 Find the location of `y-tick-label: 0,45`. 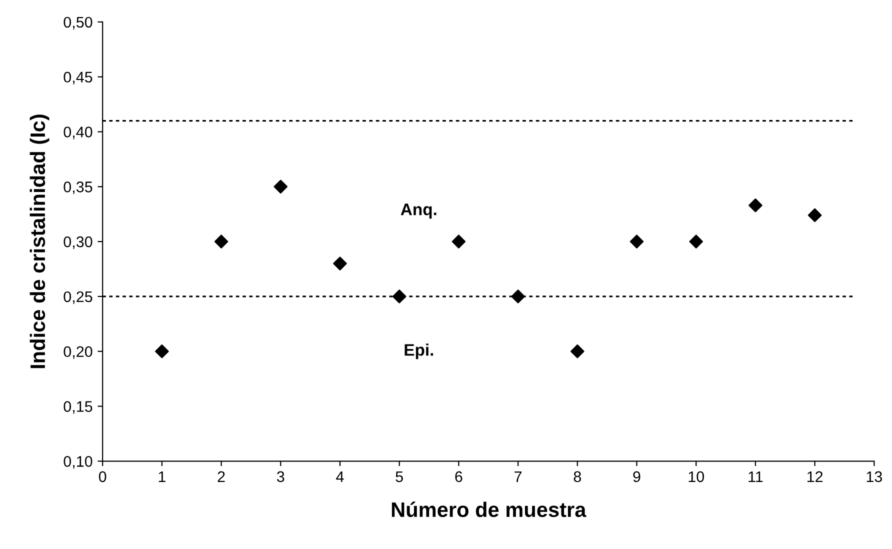

y-tick-label: 0,45 is located at coordinates (78, 78).